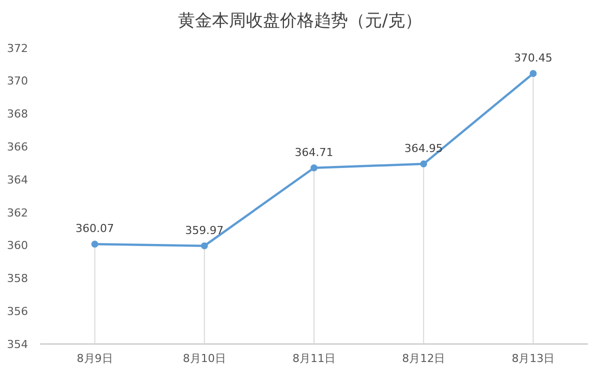 Image resolution: width=600 pixels, height=372 pixels. Describe the element at coordinates (423, 148) in the screenshot. I see `data-label: 364.95` at that location.